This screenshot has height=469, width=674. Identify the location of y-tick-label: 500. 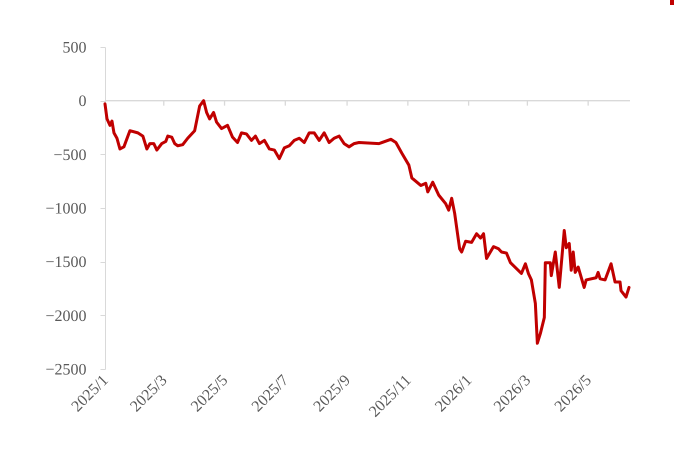
(74, 48).